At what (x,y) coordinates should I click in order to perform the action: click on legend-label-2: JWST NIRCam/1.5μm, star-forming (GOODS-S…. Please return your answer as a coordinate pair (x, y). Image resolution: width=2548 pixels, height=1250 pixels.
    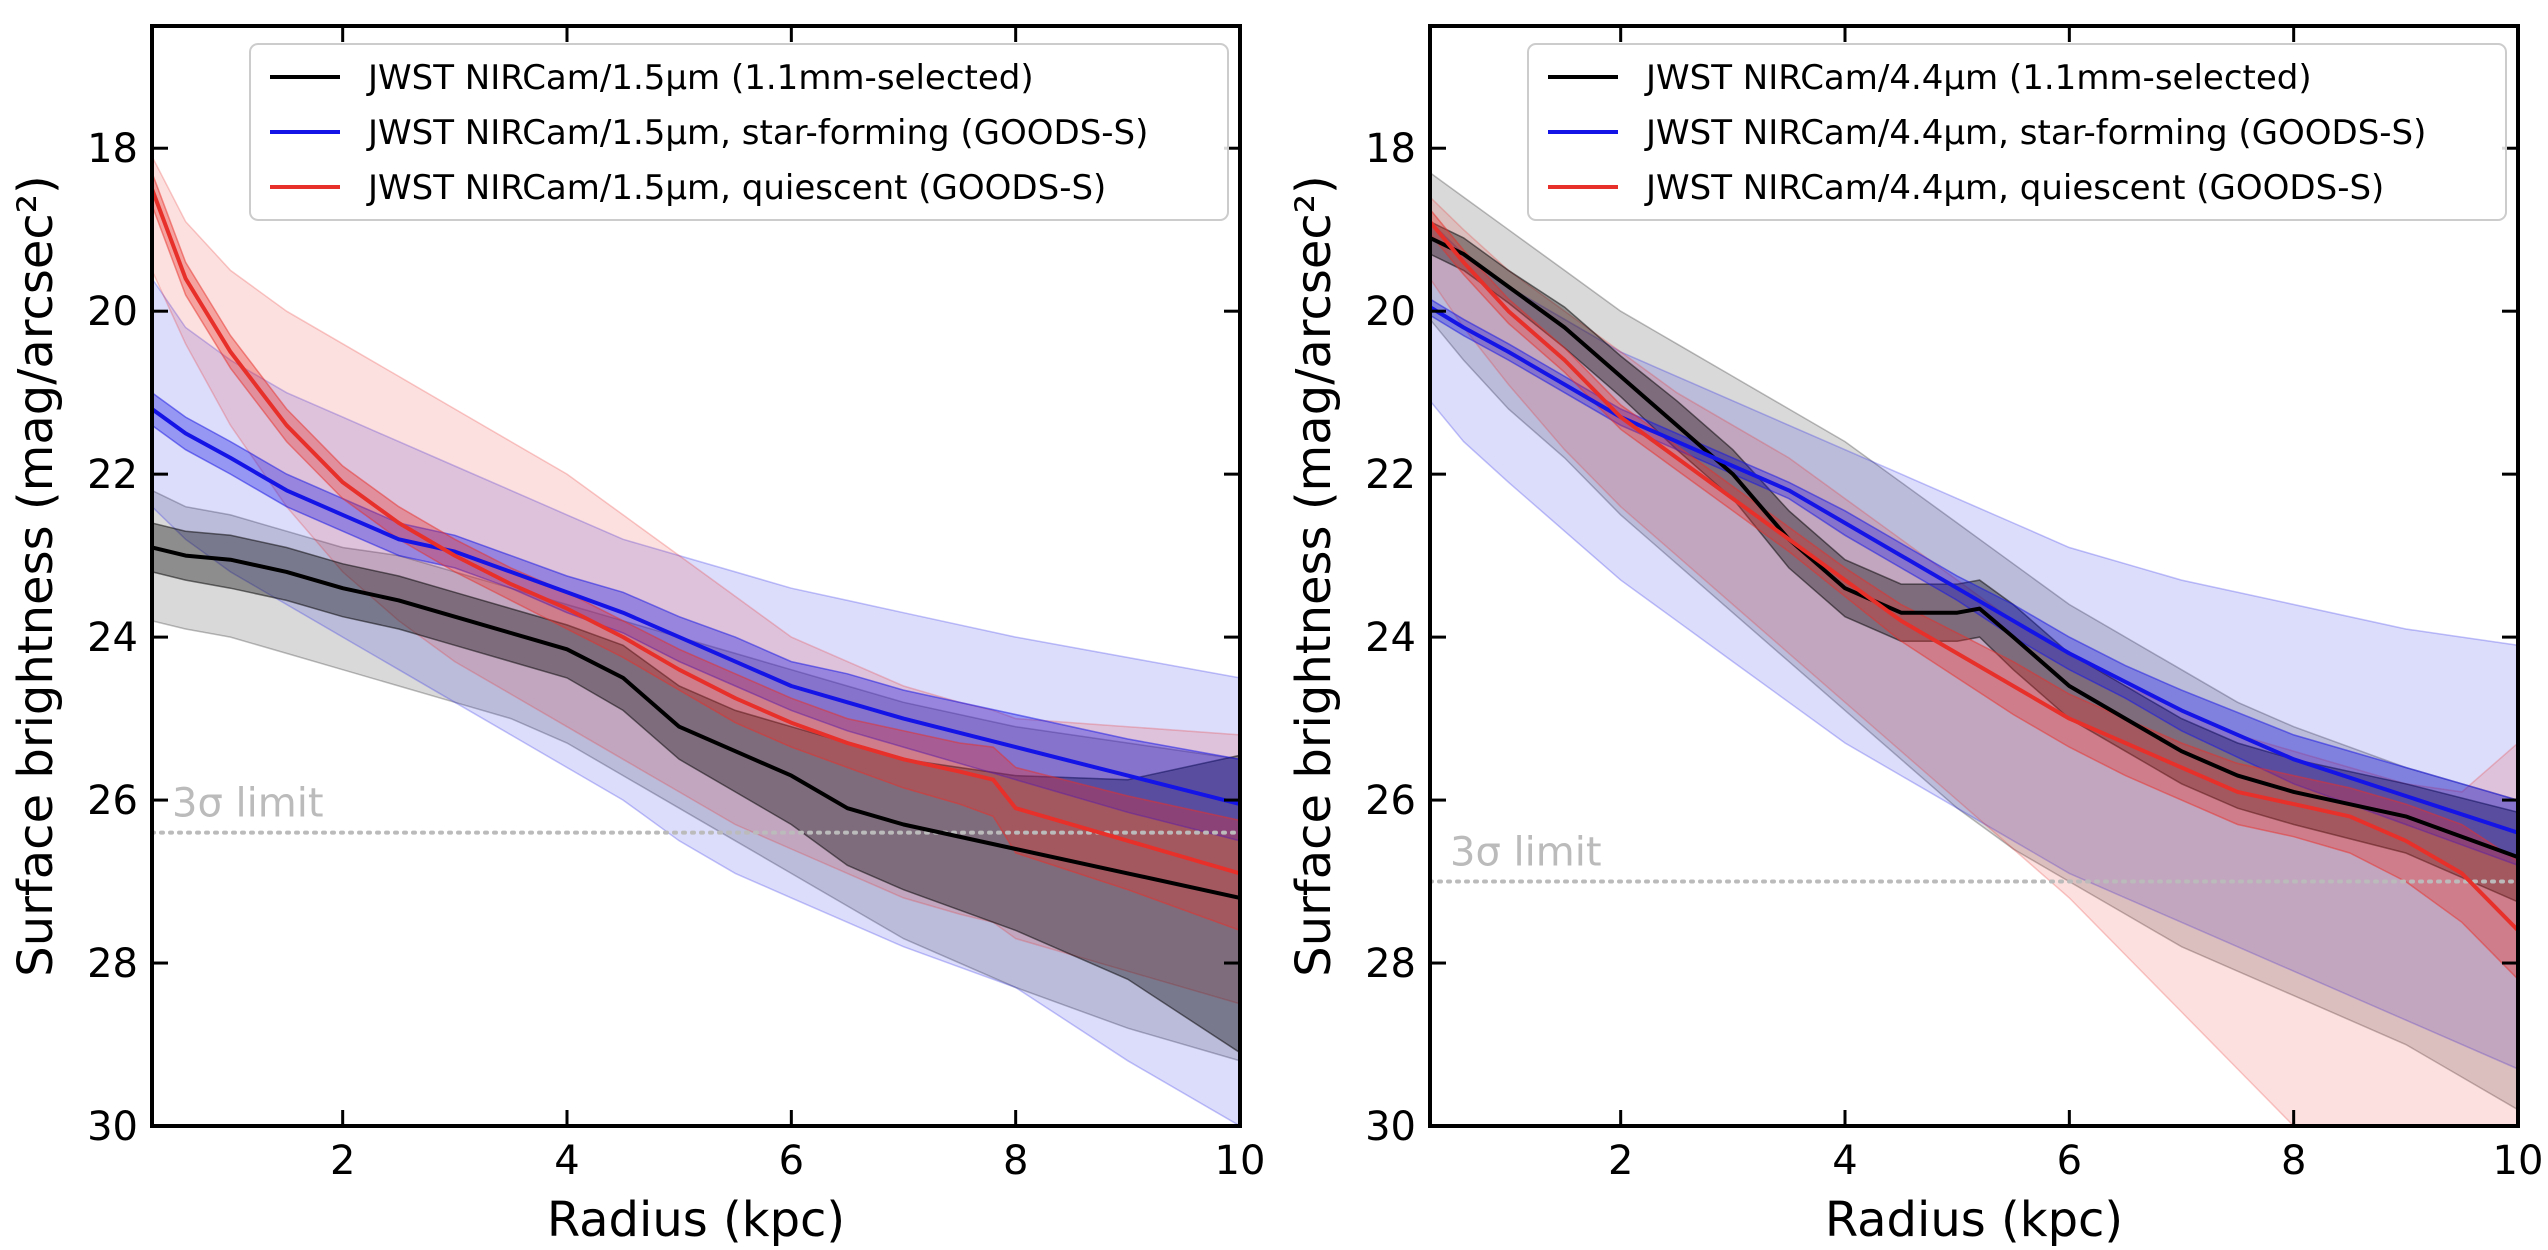
    Looking at the image, I should click on (757, 133).